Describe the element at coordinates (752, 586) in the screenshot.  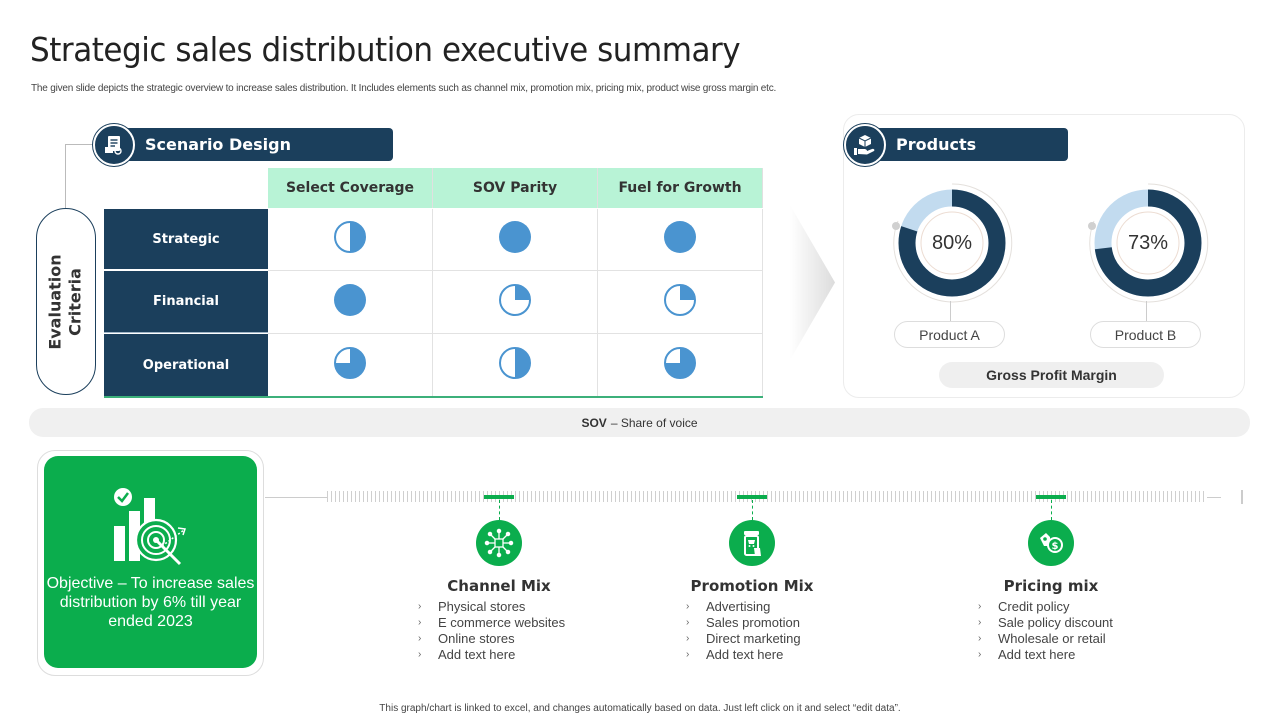
I see `promotion-mix-title: Promotion Mix` at that location.